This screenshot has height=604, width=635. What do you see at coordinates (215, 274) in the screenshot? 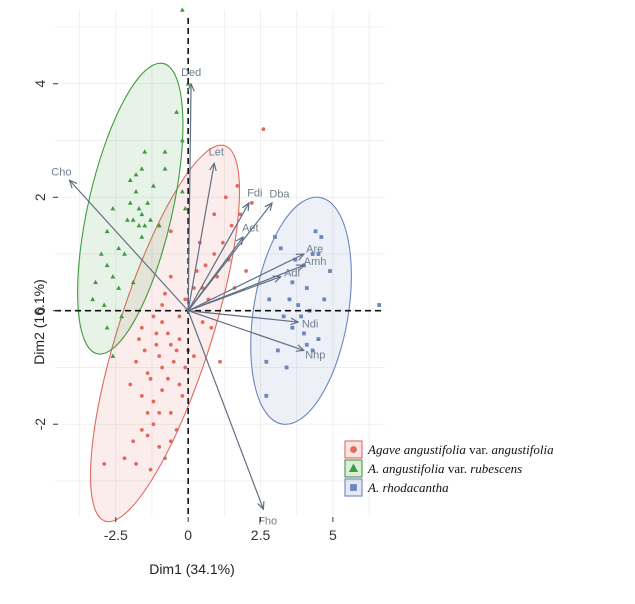
I see `loading-arrow-aet` at bounding box center [215, 274].